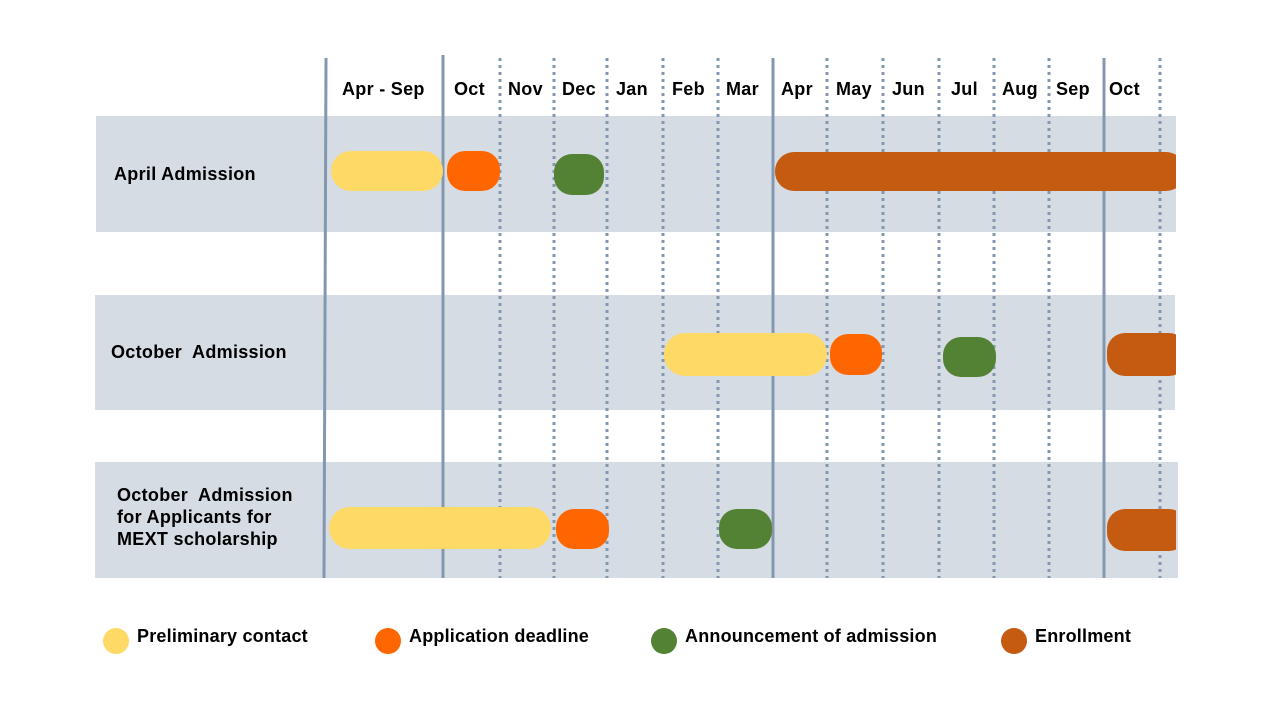  What do you see at coordinates (1020, 89) in the screenshot?
I see `month-aug: Aug` at bounding box center [1020, 89].